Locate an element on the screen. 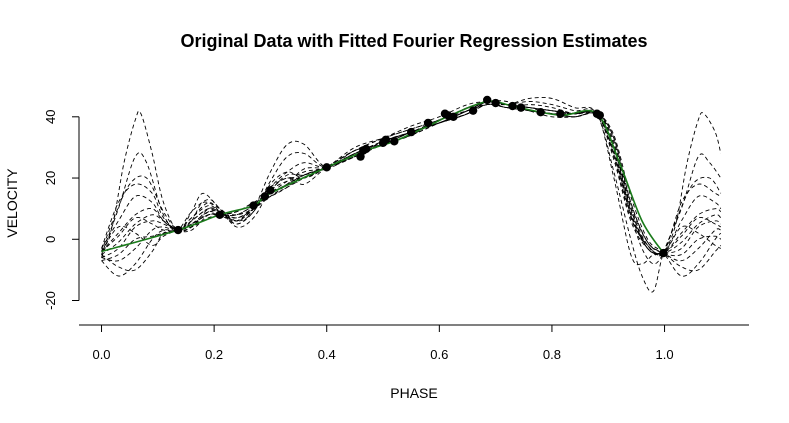  x-axis-label: PHASE is located at coordinates (413, 393).